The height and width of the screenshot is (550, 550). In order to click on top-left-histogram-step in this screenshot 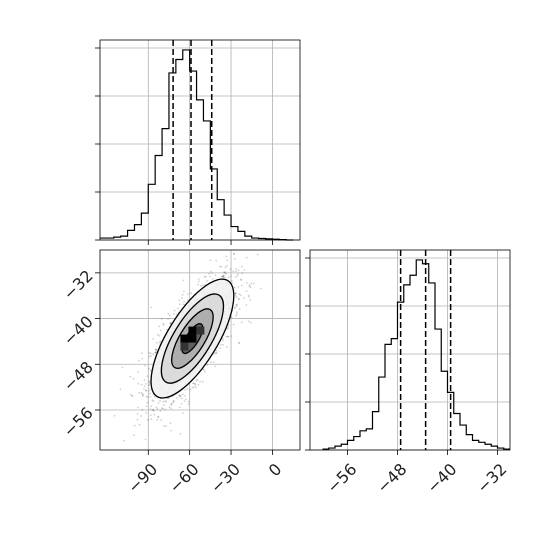, I will do `click(197, 145)`.